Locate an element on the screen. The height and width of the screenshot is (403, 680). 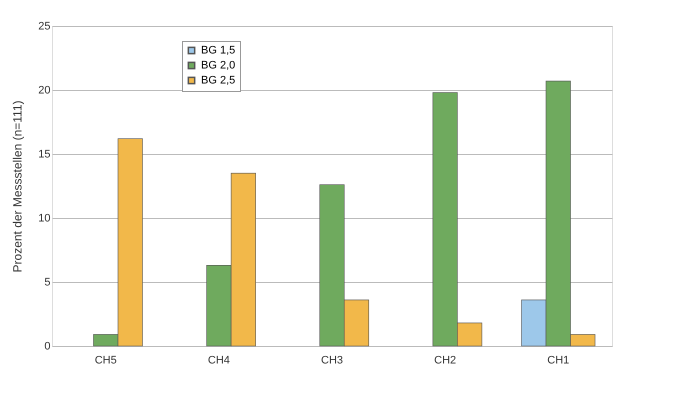
x-tick-label: CH5 is located at coordinates (105, 360).